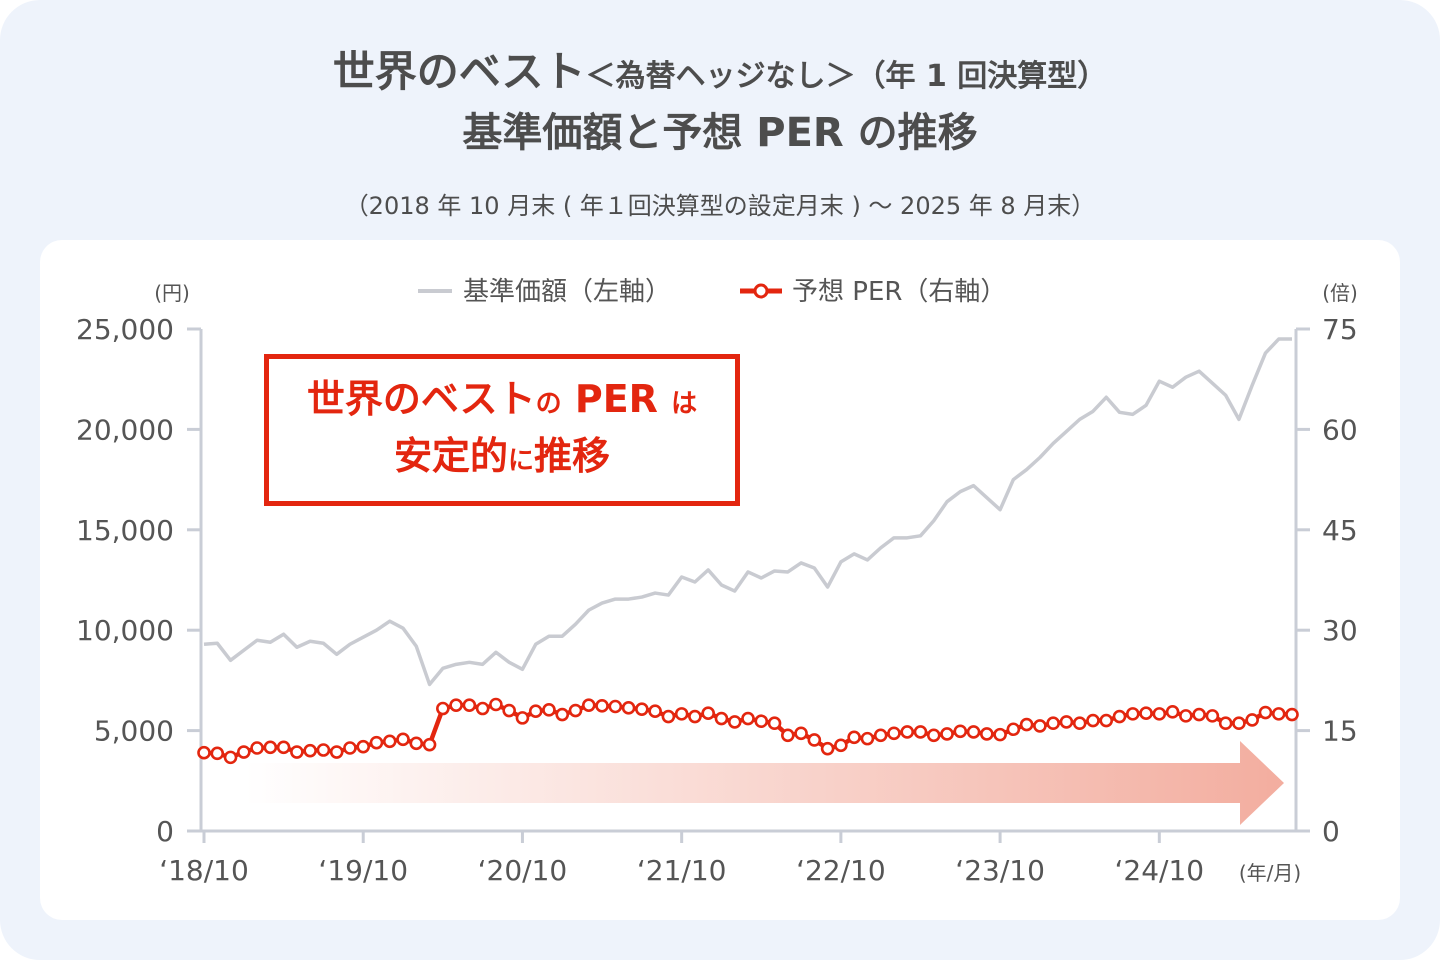 Image resolution: width=1440 pixels, height=960 pixels. Describe the element at coordinates (899, 292) in the screenshot. I see `legend-per-label: 予想 PER（右軸）` at that location.